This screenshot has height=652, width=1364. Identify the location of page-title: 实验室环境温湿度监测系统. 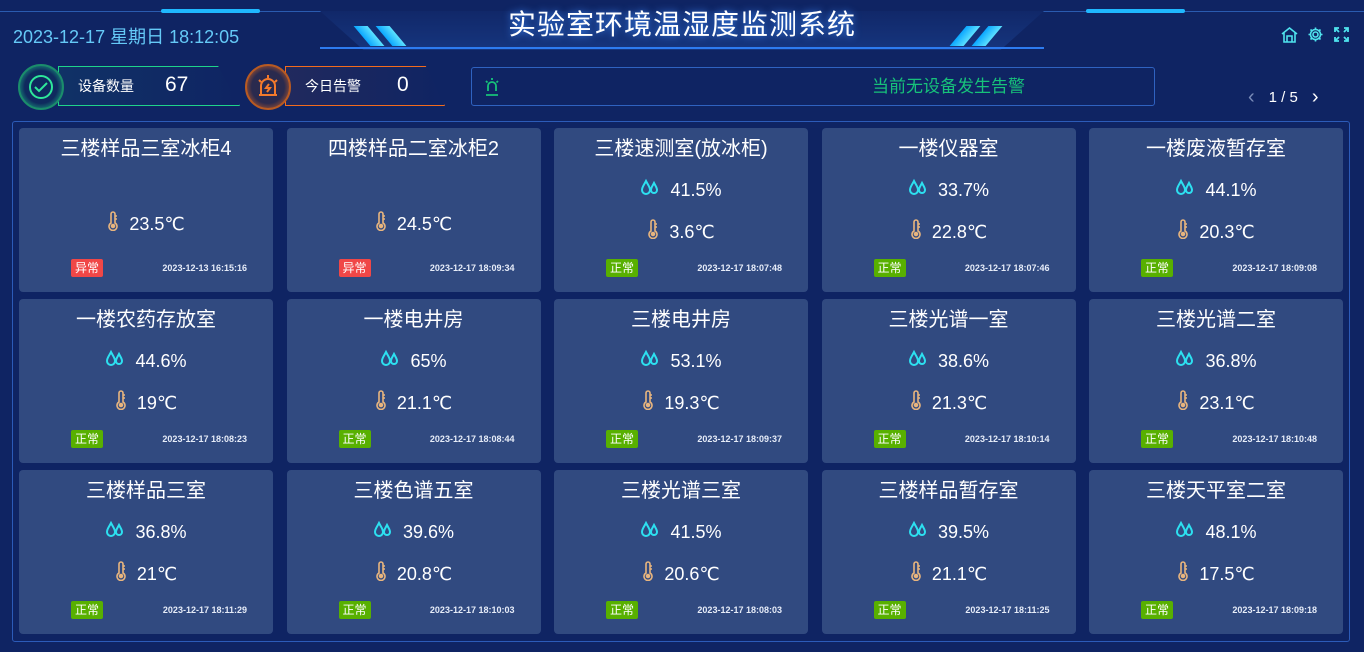
(681, 24).